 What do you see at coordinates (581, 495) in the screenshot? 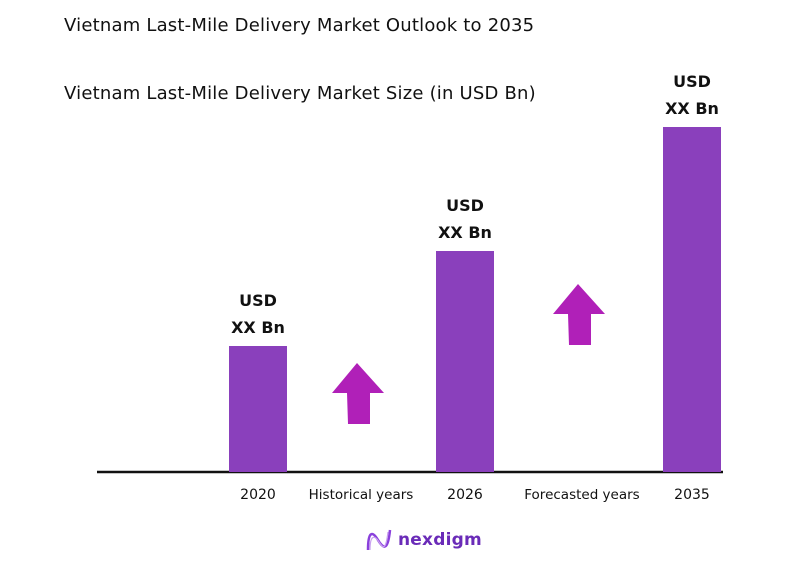
I see `period-label-1: Forecasted years` at bounding box center [581, 495].